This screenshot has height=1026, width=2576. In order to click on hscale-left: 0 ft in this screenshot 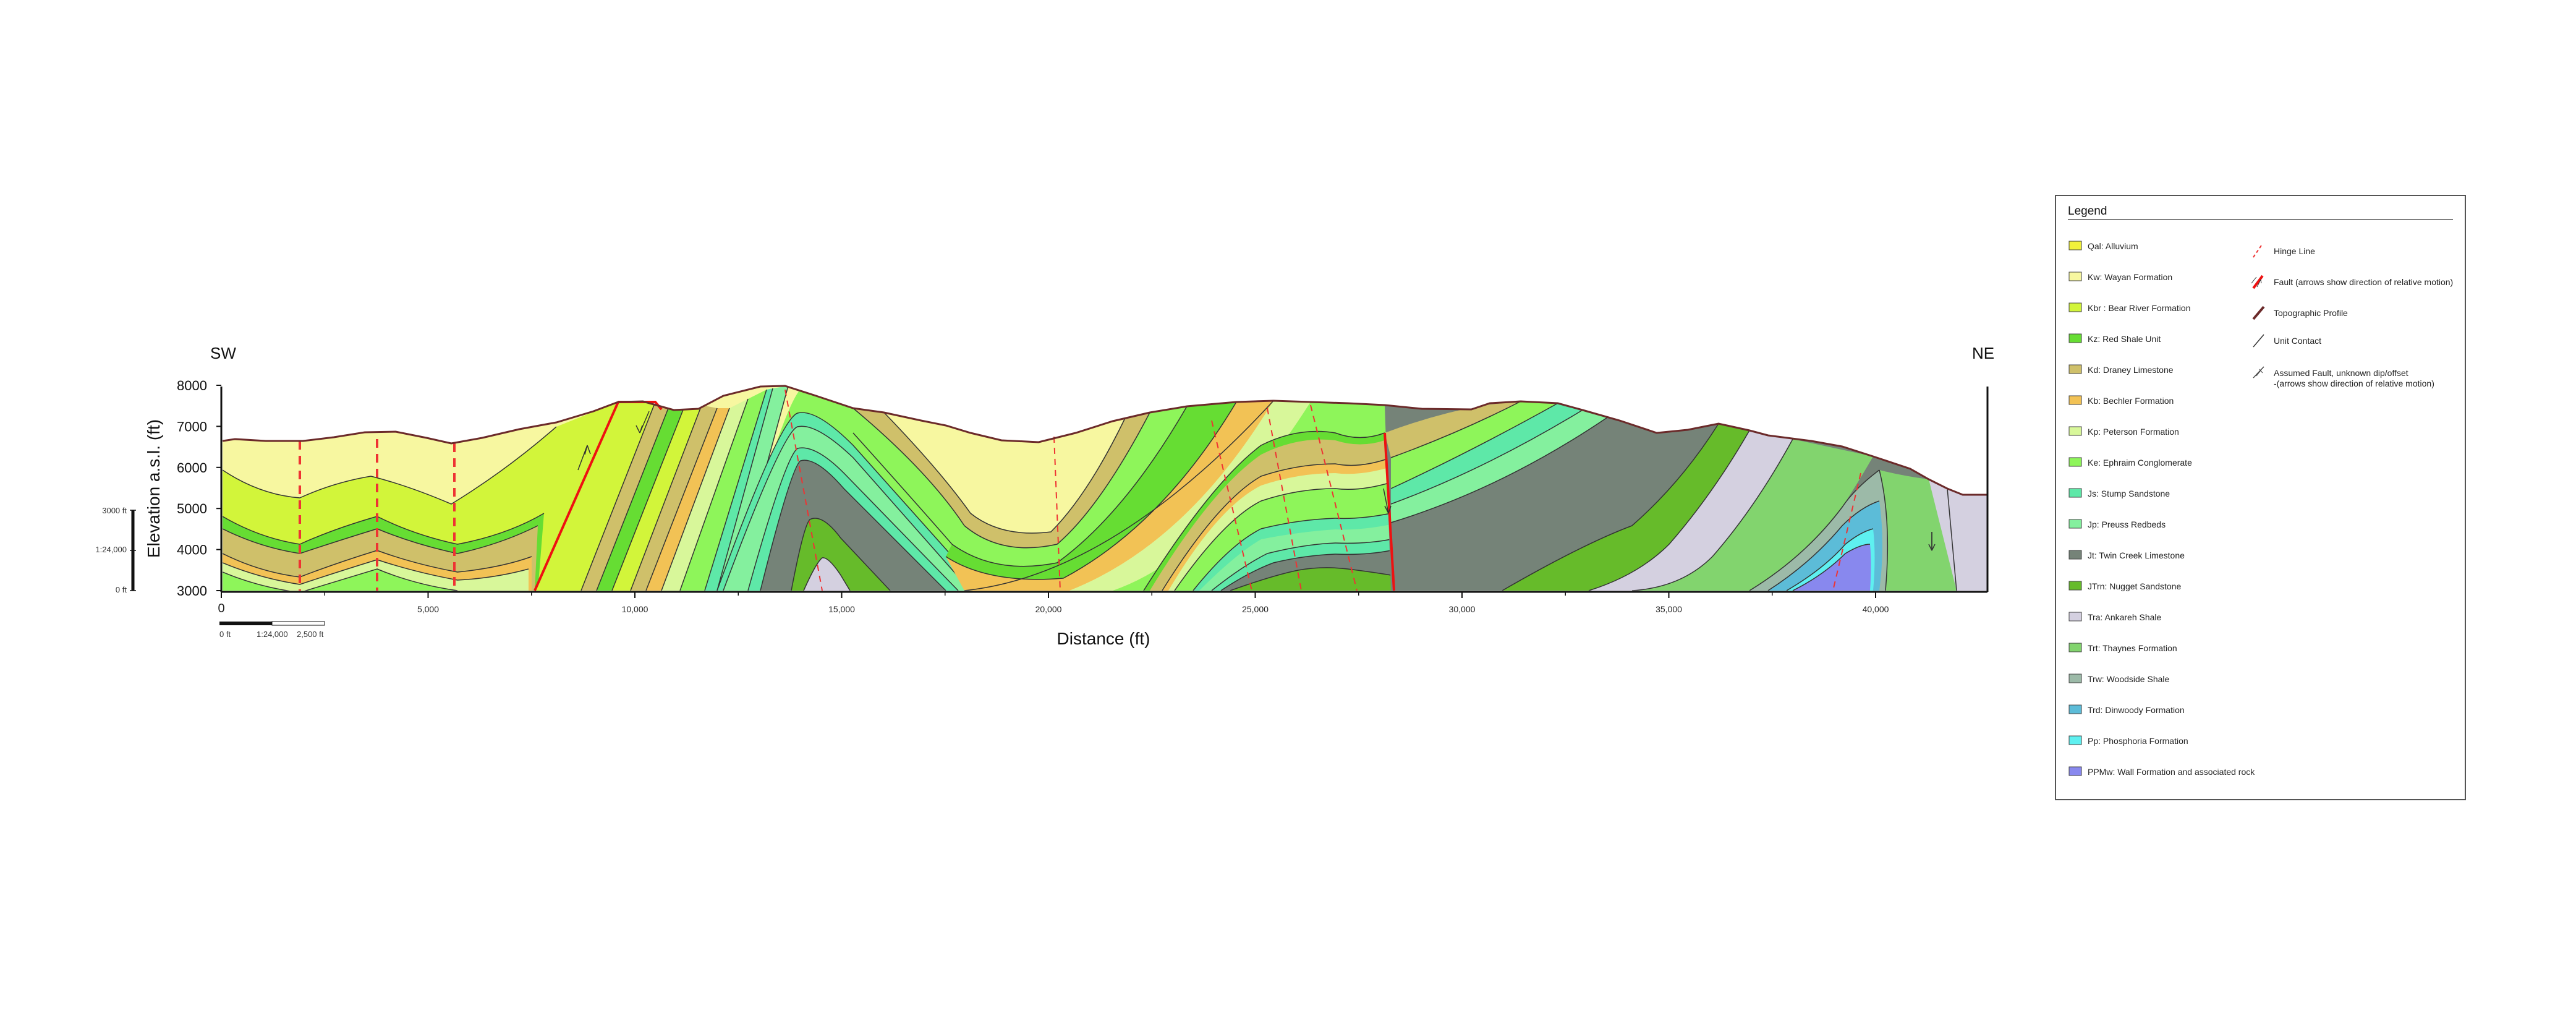, I will do `click(225, 634)`.